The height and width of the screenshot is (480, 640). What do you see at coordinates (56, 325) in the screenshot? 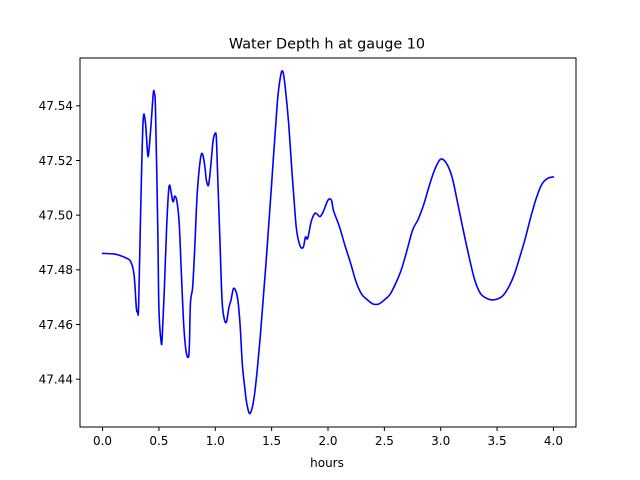
I see `y-tick-label: 47.46` at bounding box center [56, 325].